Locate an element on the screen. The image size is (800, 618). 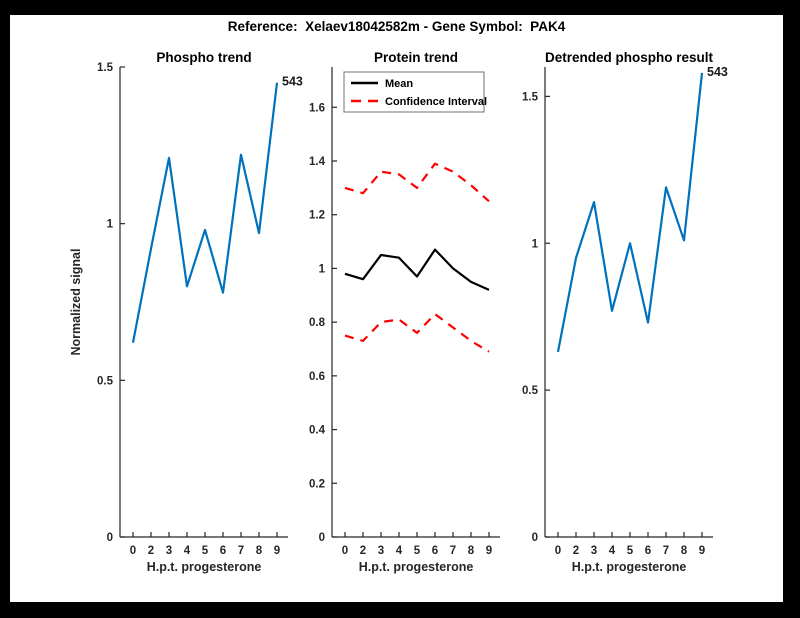
detrended-signal-line is located at coordinates (630, 212).